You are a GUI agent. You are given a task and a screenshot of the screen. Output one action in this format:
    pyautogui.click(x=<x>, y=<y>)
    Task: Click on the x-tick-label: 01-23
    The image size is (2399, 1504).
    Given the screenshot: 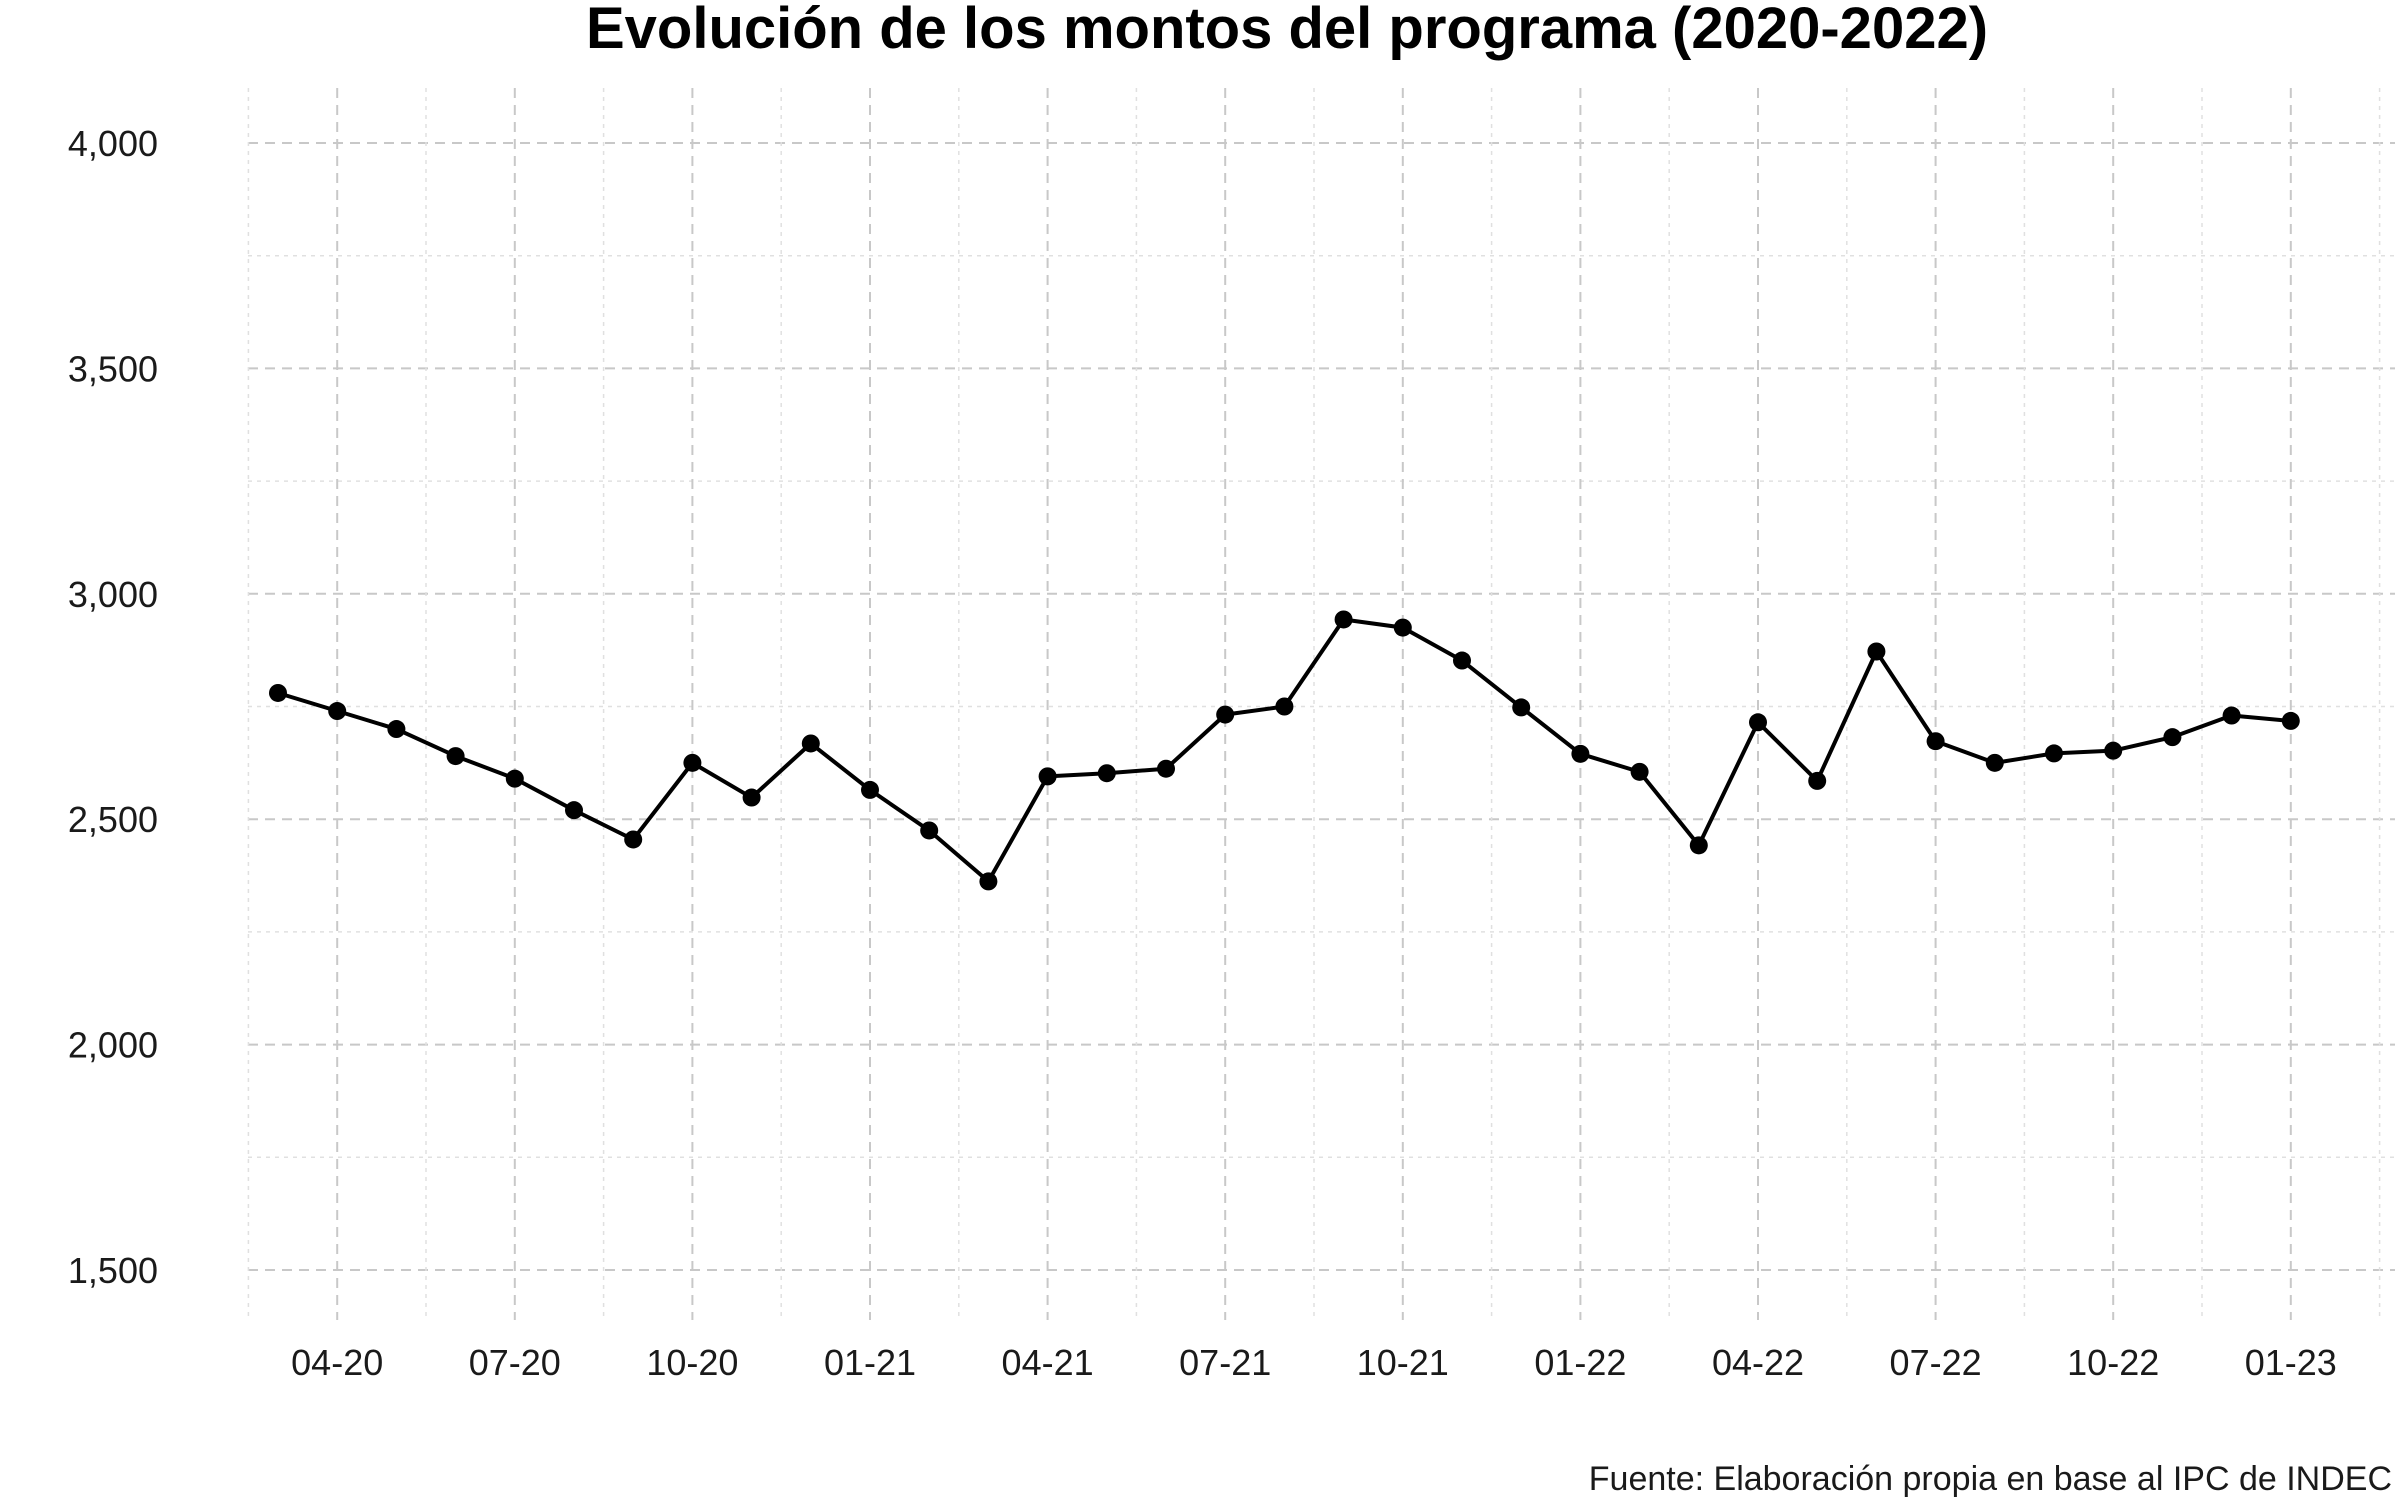 What is the action you would take?
    pyautogui.click(x=2291, y=1362)
    